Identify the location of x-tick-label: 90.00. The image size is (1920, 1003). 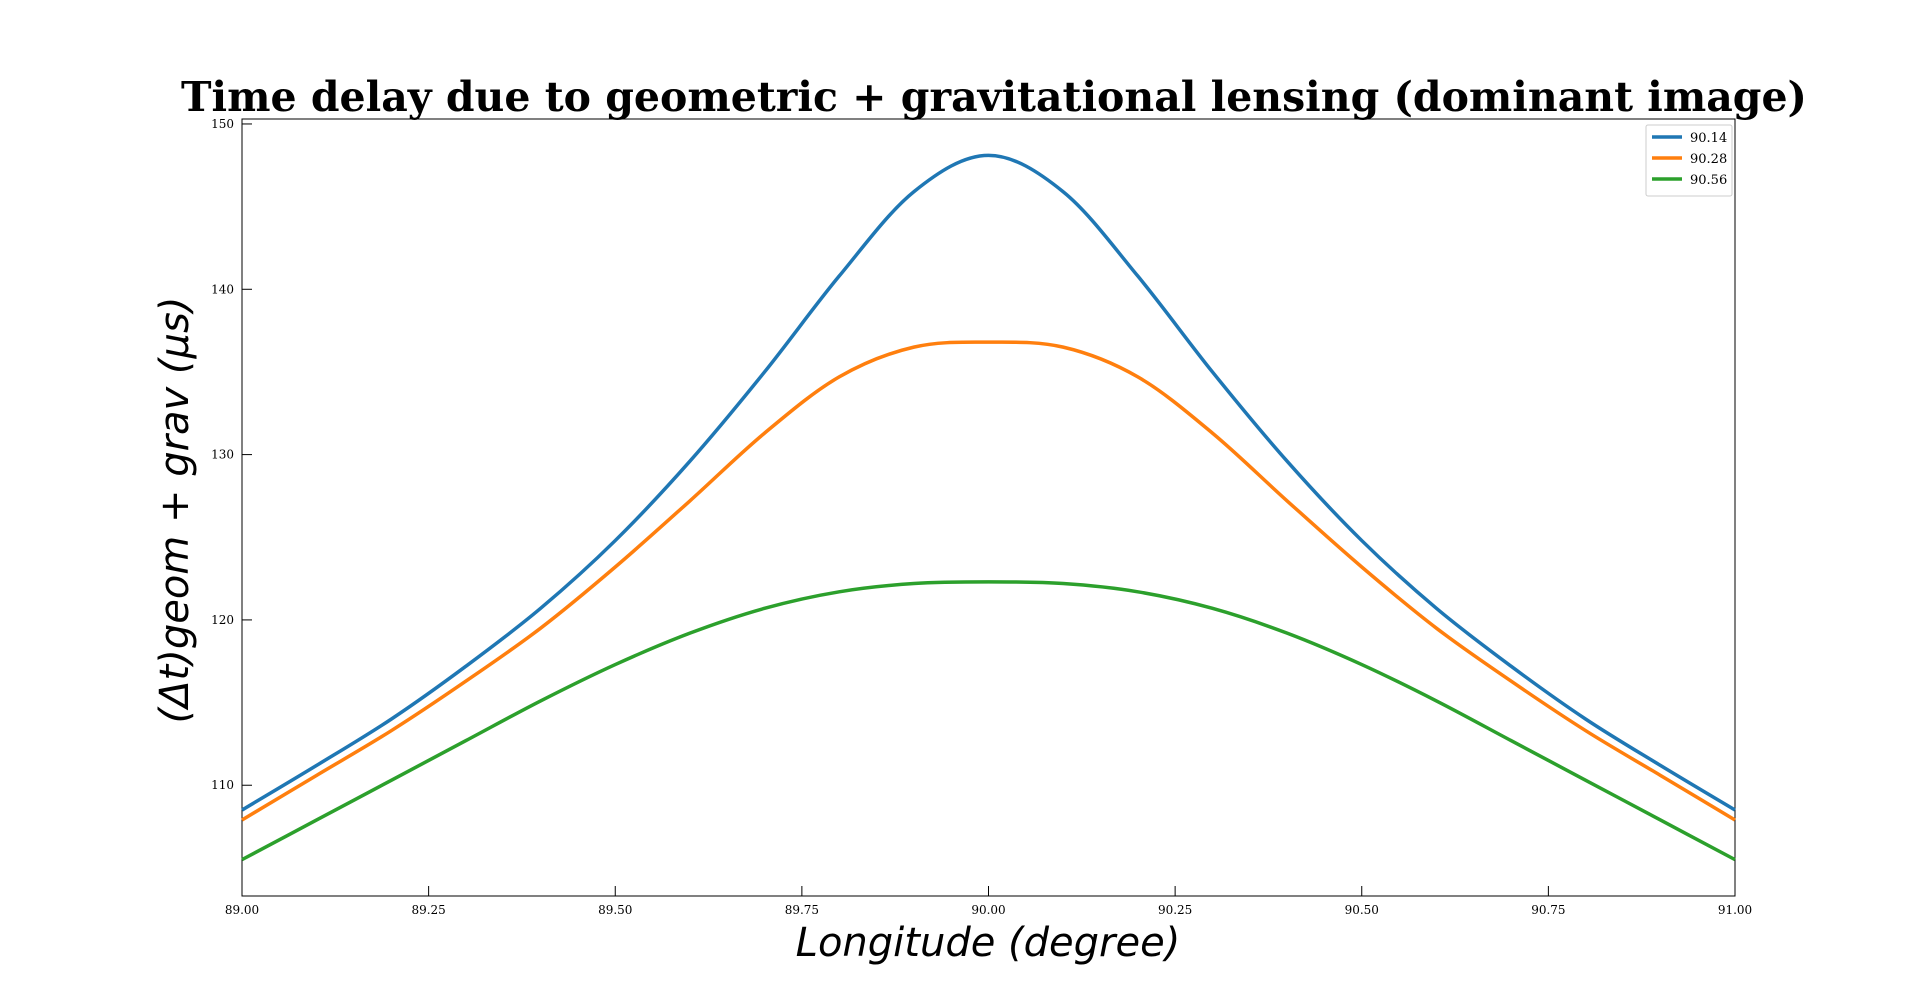
(988, 910).